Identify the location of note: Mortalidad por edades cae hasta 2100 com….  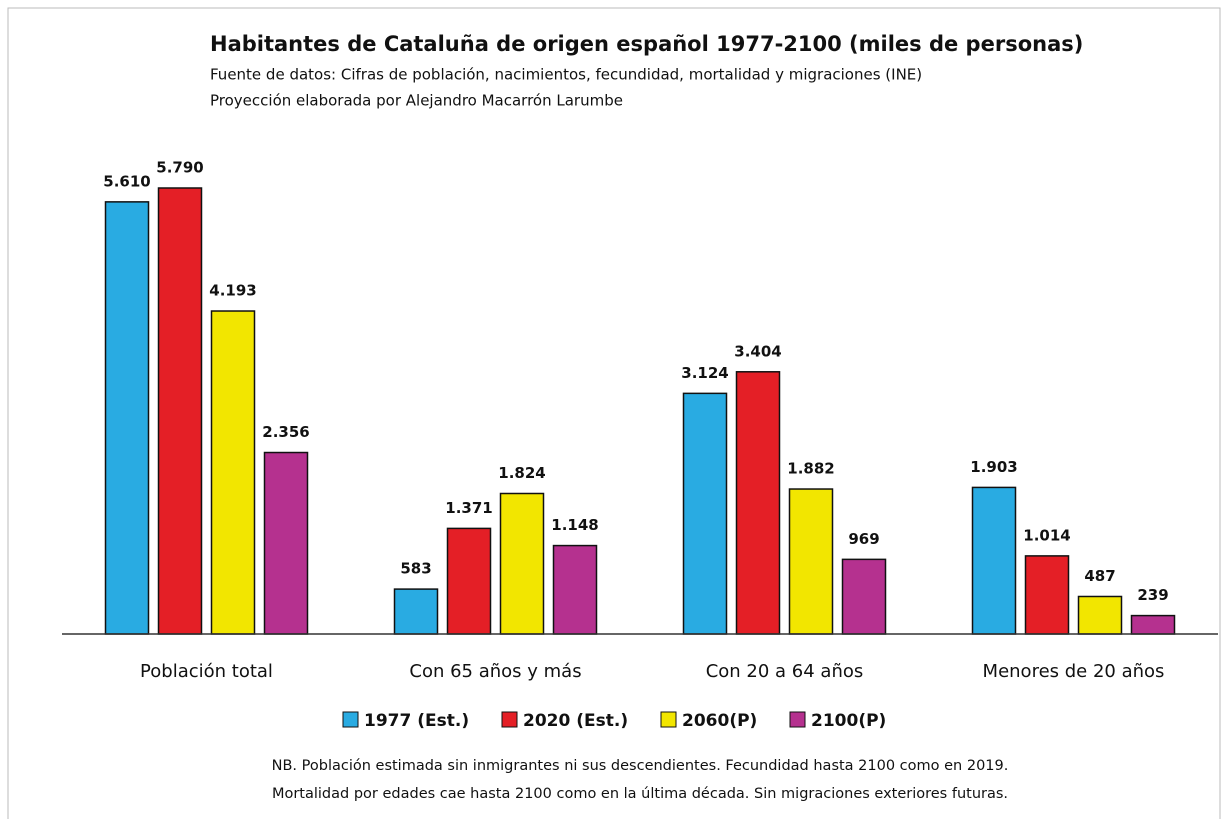
(640, 794).